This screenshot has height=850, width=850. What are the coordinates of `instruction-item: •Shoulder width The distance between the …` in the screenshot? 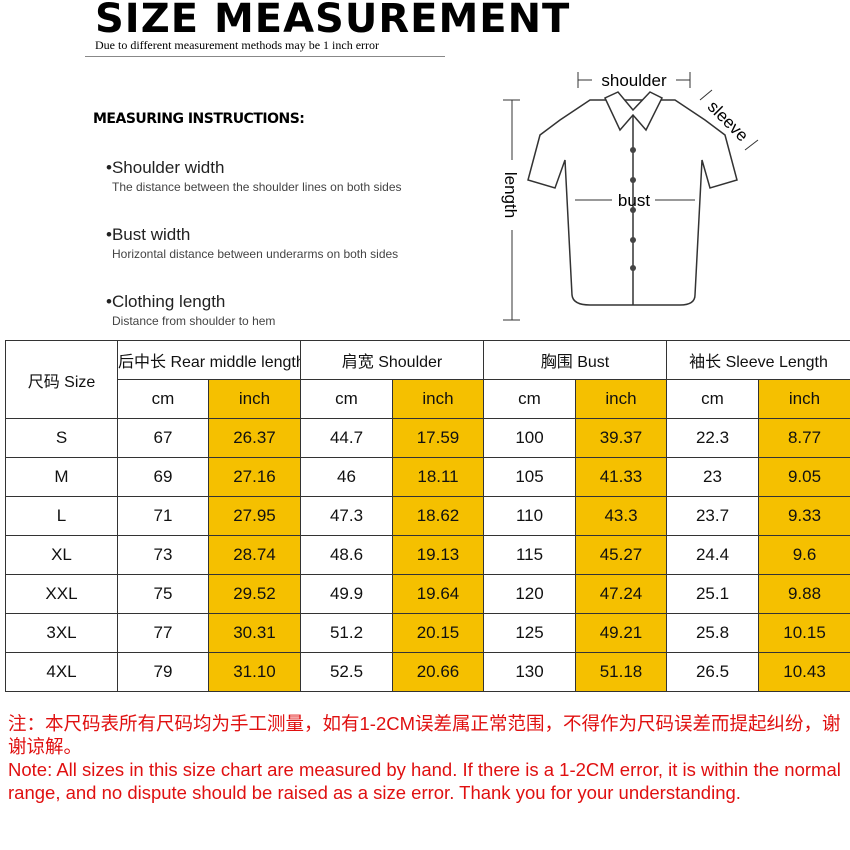 It's located at (254, 176).